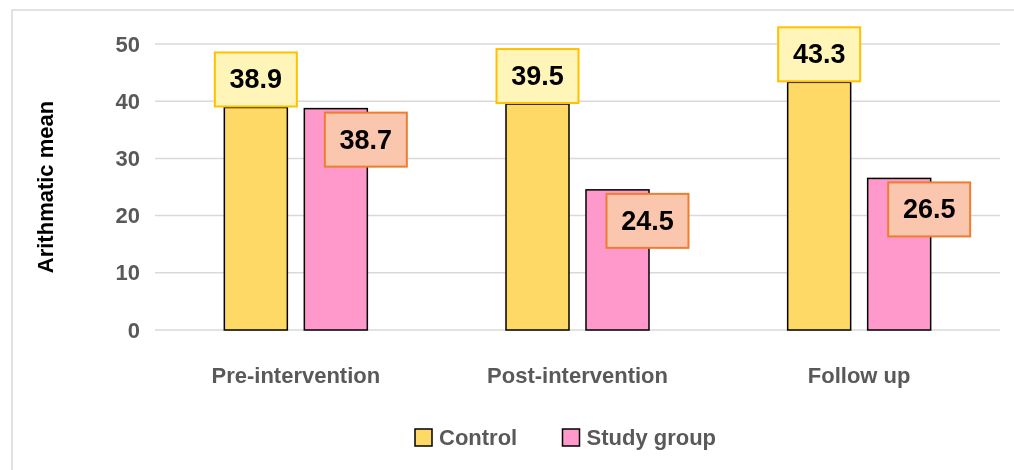  I want to click on y-axis-title: Arithmatic mean, so click(45, 187).